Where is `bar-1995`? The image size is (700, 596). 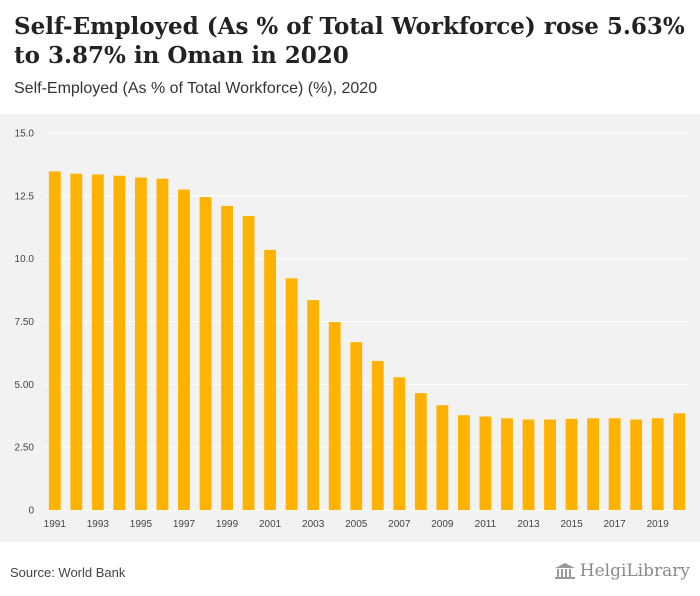
bar-1995 is located at coordinates (140, 343).